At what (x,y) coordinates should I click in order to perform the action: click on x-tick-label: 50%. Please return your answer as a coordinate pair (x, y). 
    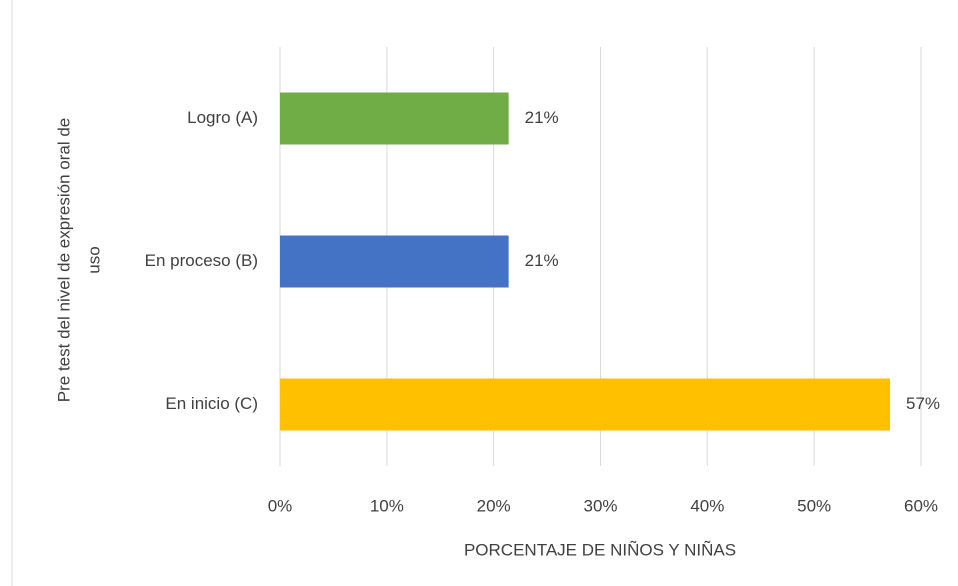
    Looking at the image, I should click on (814, 505).